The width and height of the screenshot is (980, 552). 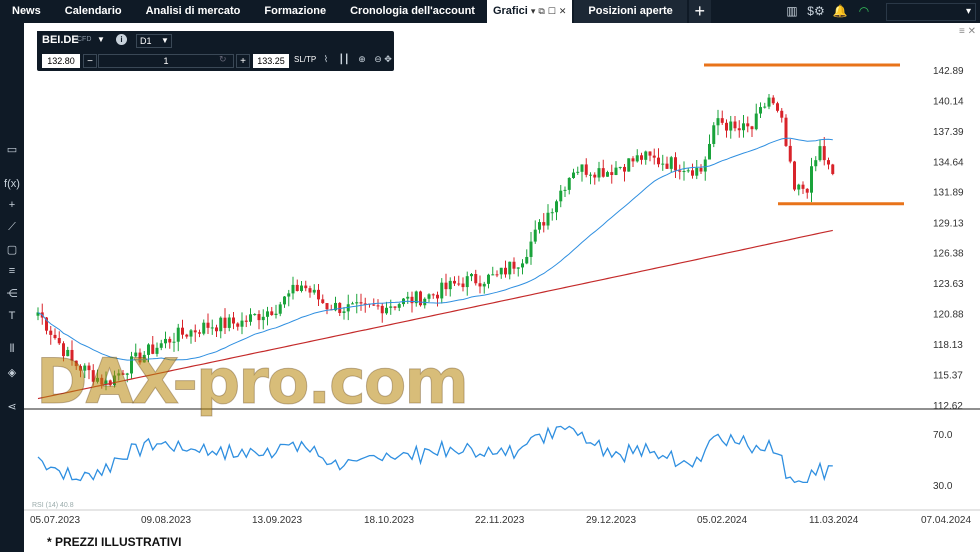 I want to click on wifi-icon: ◠, so click(x=864, y=11).